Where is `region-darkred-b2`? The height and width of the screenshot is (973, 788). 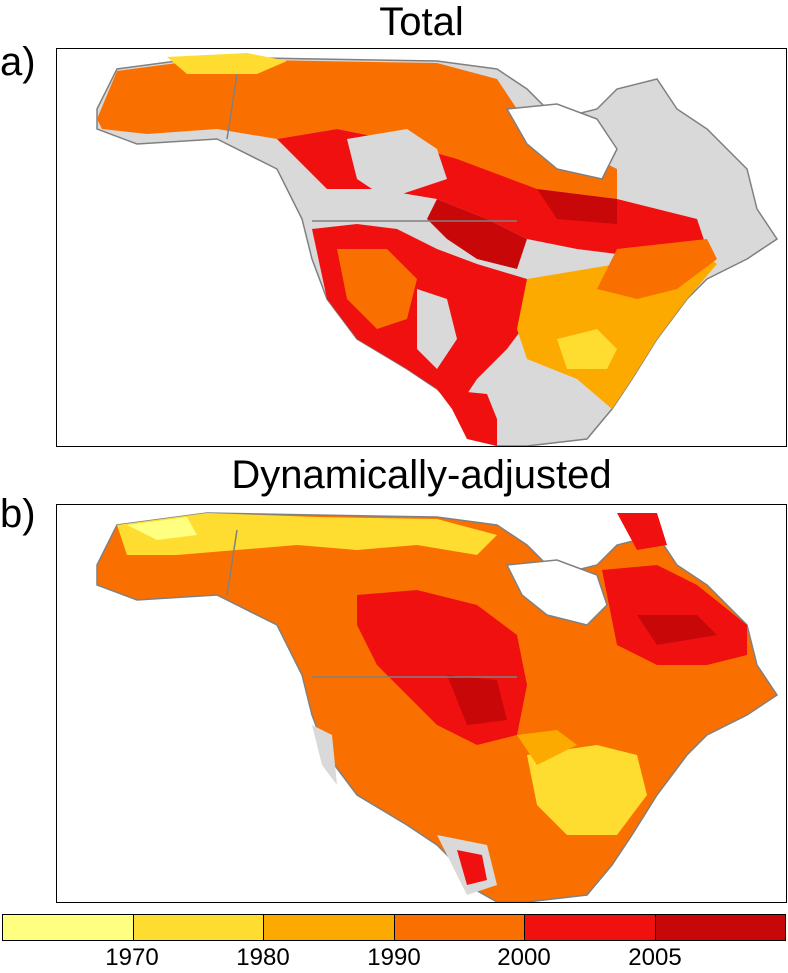
region-darkred-b2 is located at coordinates (677, 630).